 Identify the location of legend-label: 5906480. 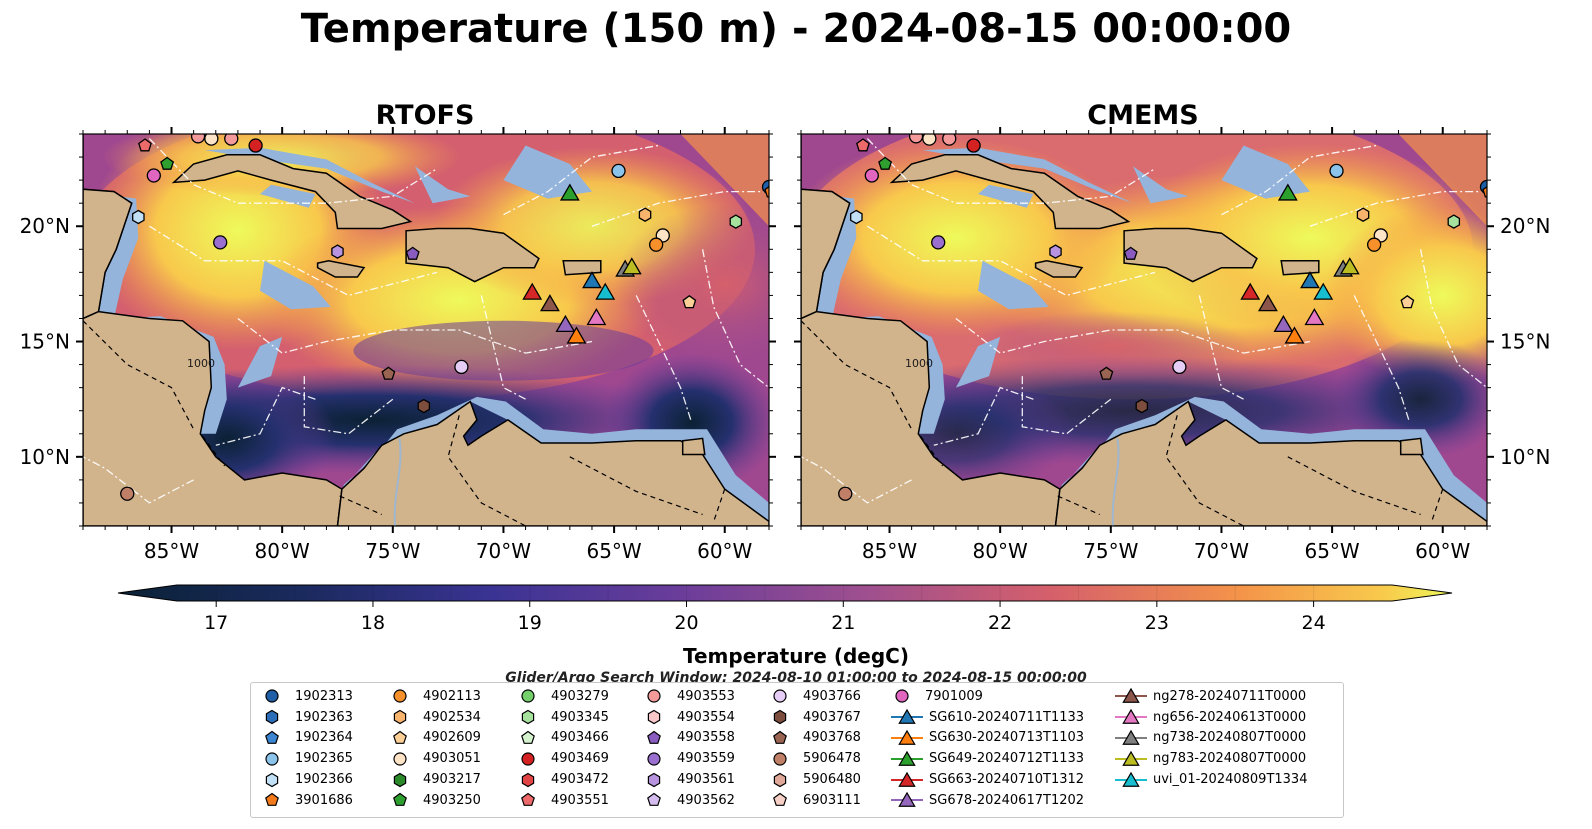
(832, 780).